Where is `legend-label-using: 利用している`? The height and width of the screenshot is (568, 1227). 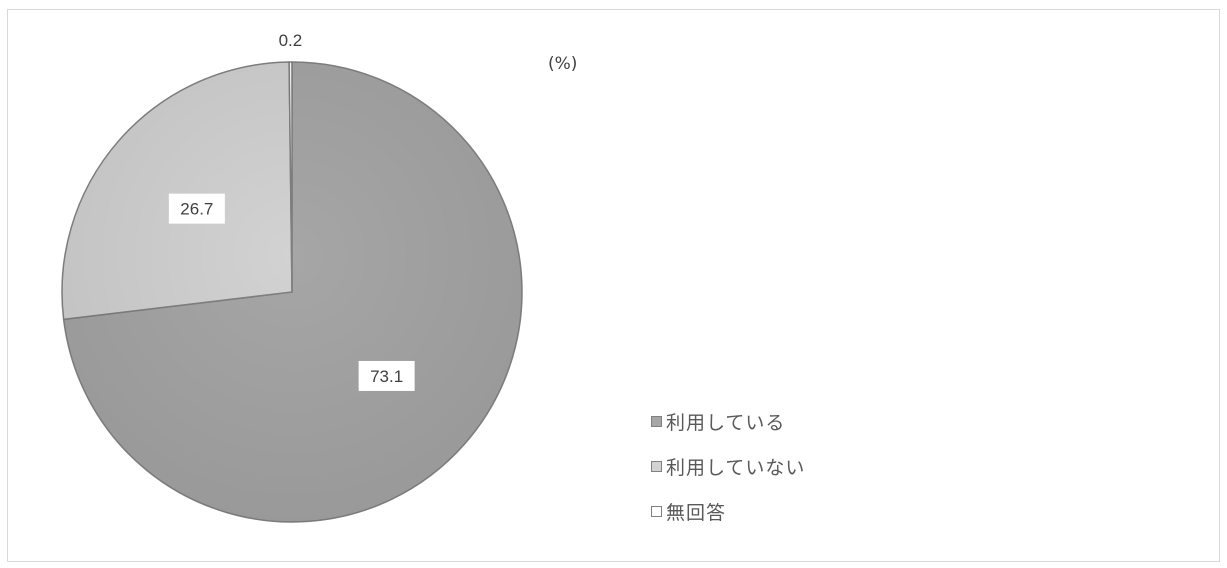 legend-label-using: 利用している is located at coordinates (726, 422).